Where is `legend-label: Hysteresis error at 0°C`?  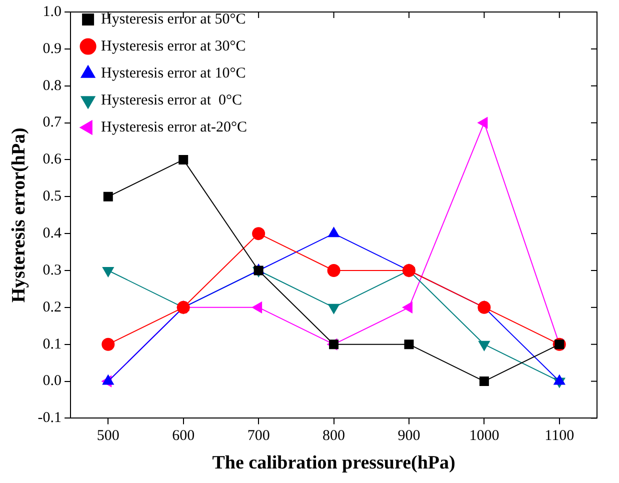 legend-label: Hysteresis error at 0°C is located at coordinates (171, 100).